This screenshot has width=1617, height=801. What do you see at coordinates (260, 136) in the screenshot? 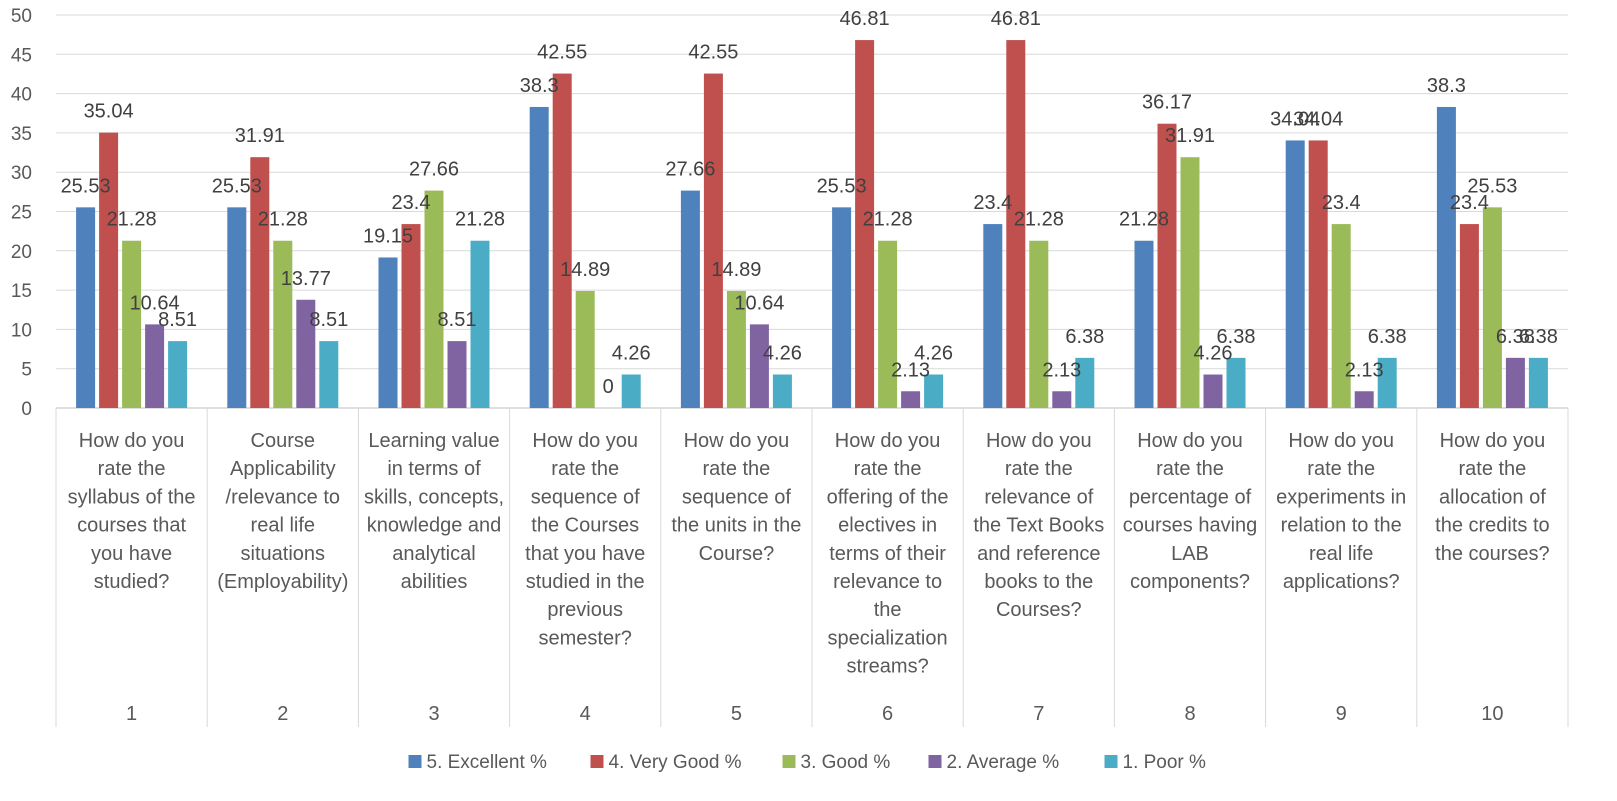
I see `data-label: 31.91` at bounding box center [260, 136].